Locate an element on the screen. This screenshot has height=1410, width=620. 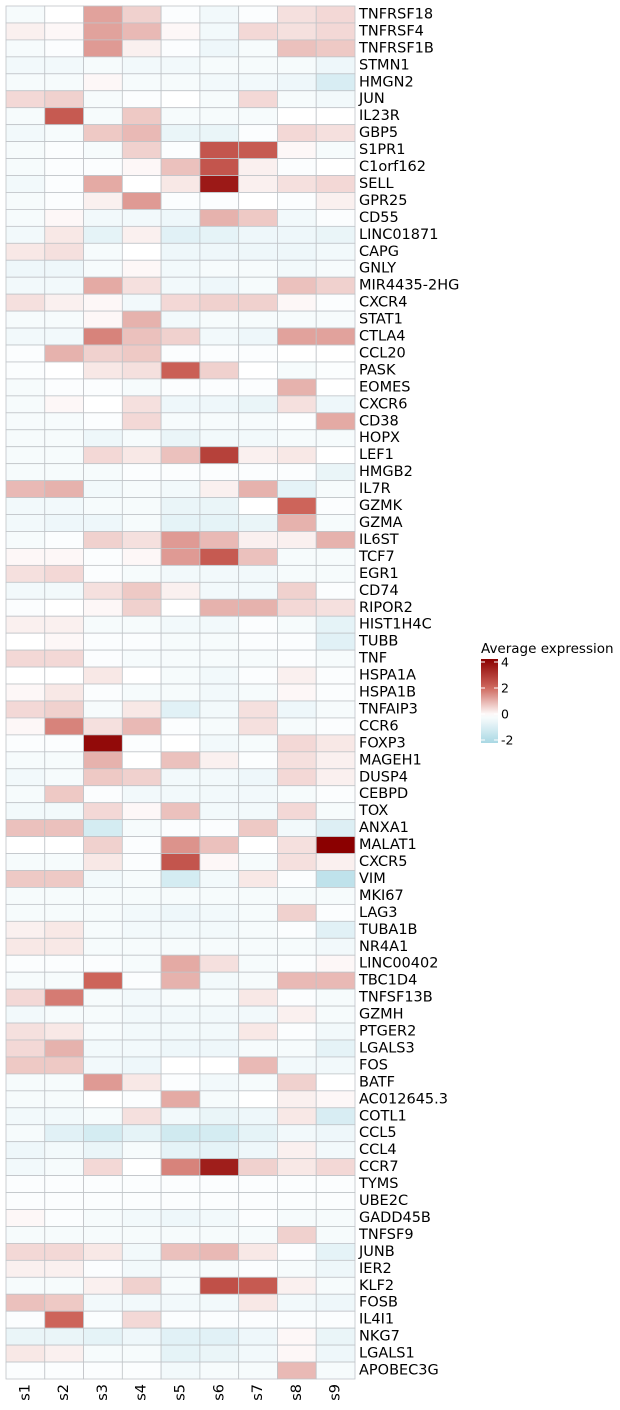
heatmap-cell-TNFAIP3-s1 is located at coordinates (25, 709).